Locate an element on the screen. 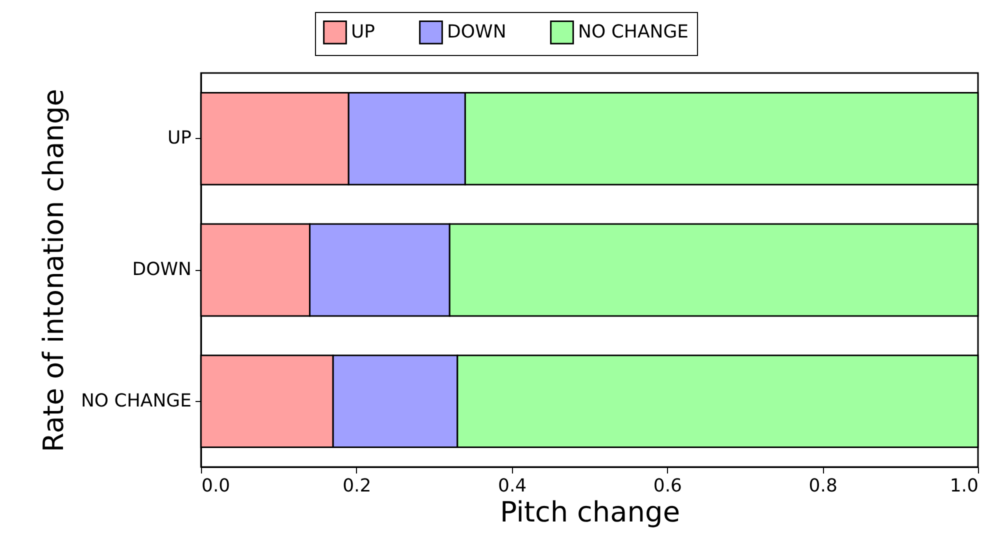  legend-label: UP is located at coordinates (363, 31).